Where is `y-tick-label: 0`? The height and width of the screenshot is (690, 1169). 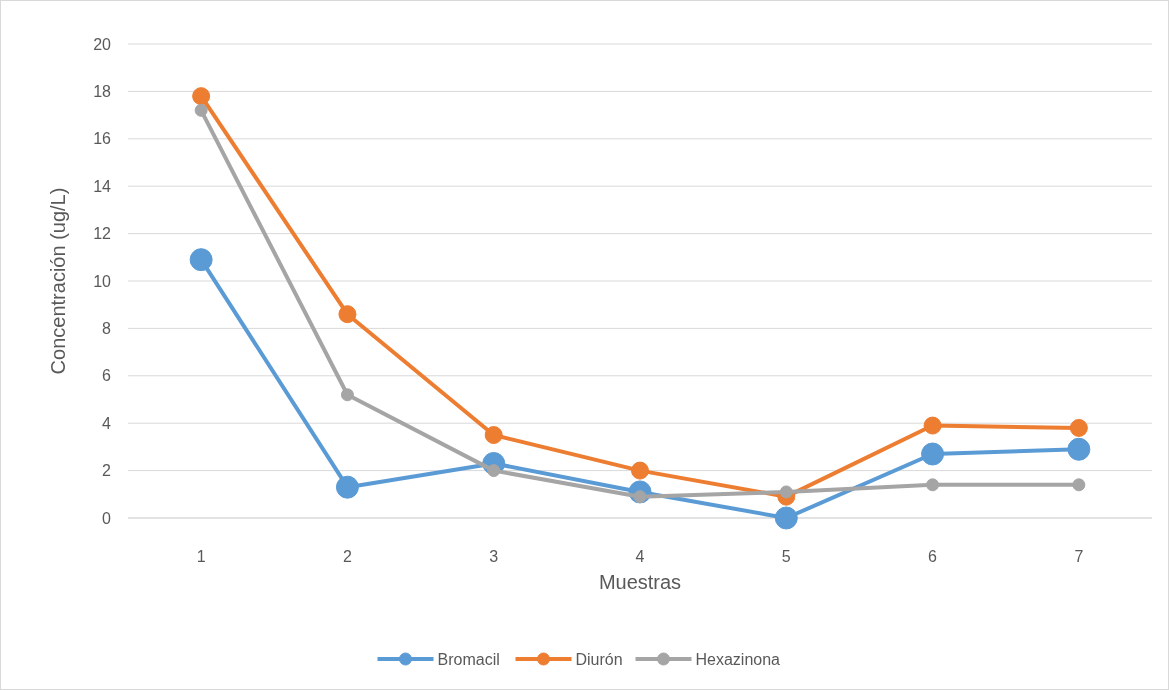 y-tick-label: 0 is located at coordinates (107, 518).